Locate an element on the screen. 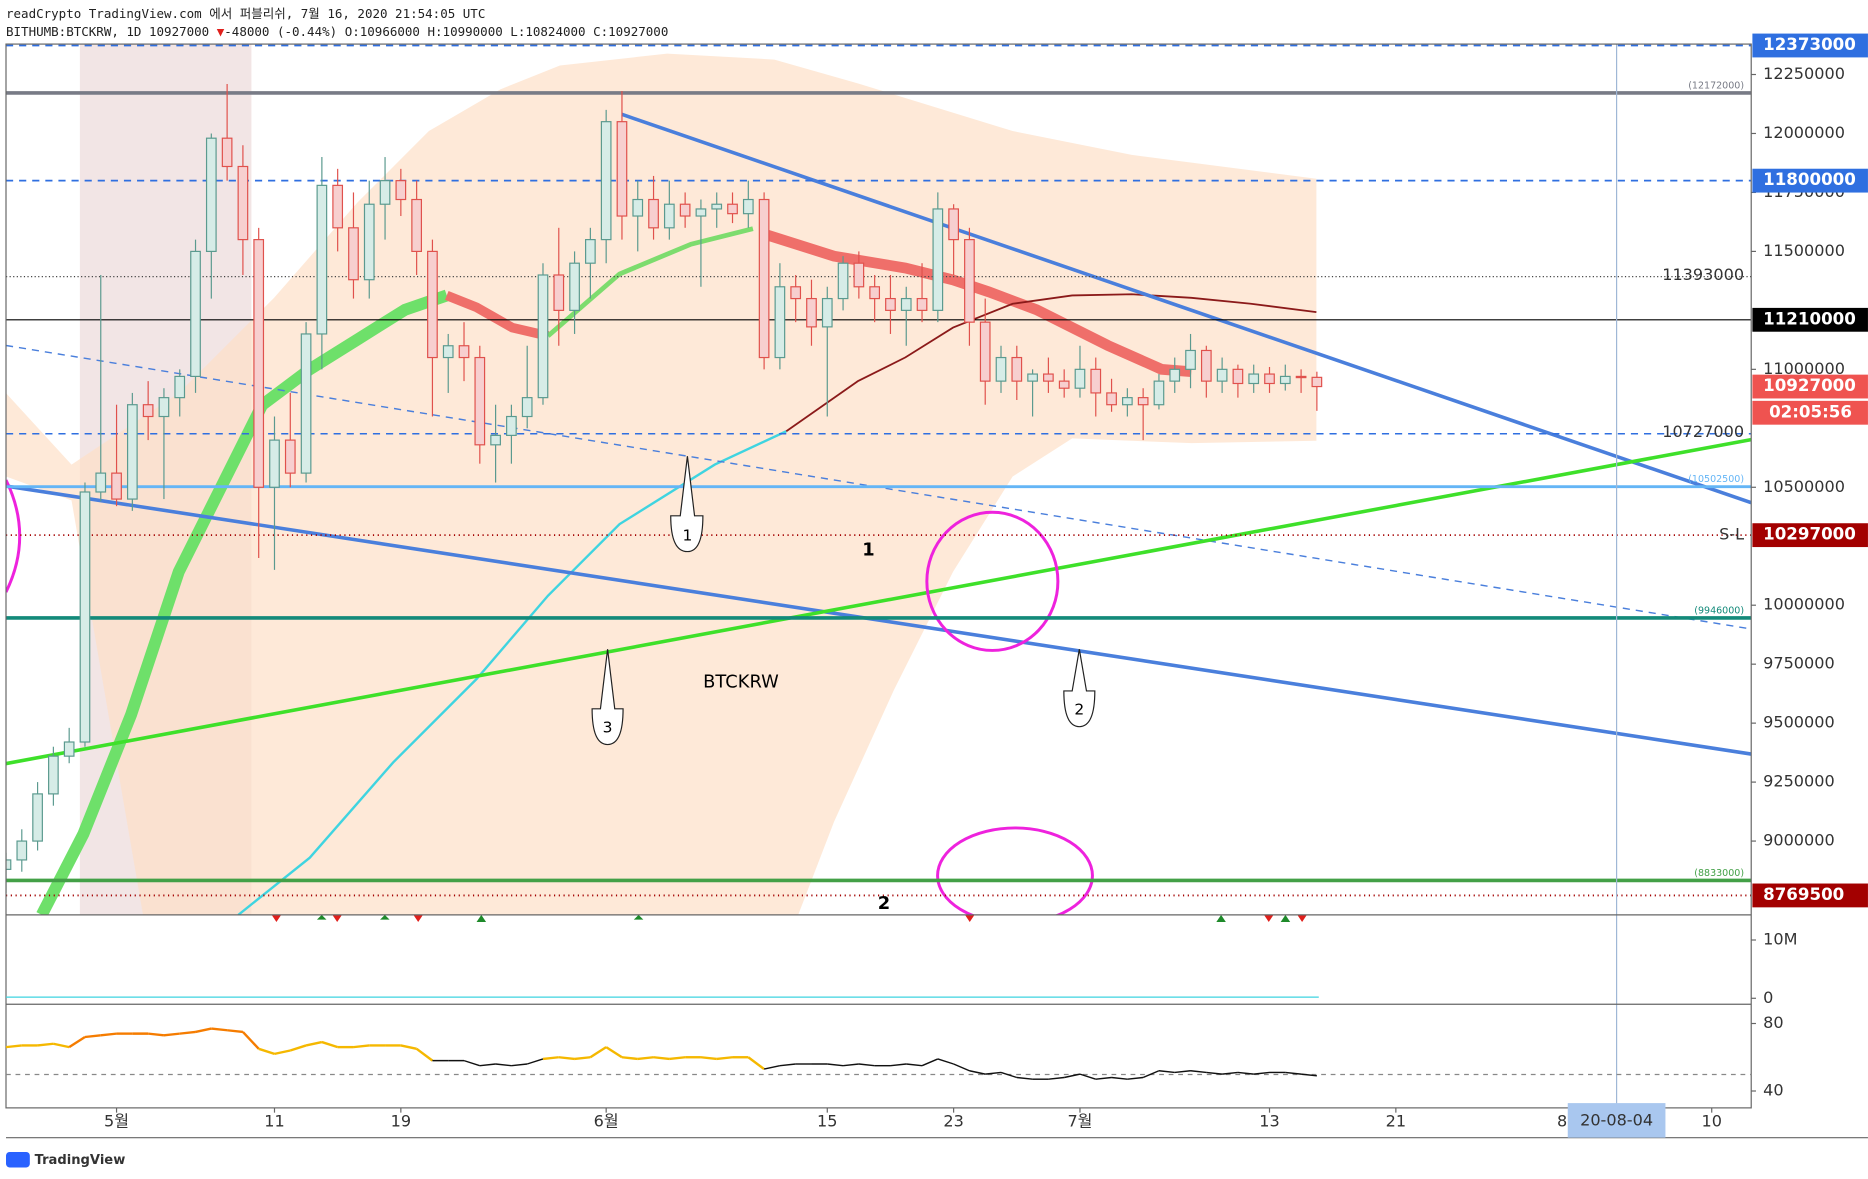 The height and width of the screenshot is (1179, 1868). x-tick-label: 7월 is located at coordinates (1079, 1121).